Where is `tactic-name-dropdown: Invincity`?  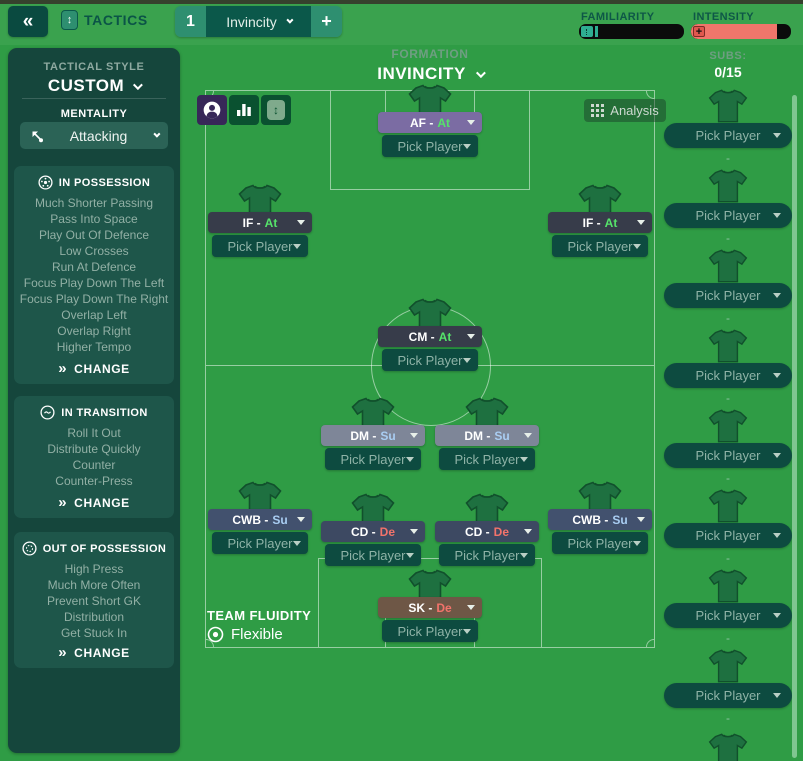
tactic-name-dropdown: Invincity is located at coordinates (258, 21).